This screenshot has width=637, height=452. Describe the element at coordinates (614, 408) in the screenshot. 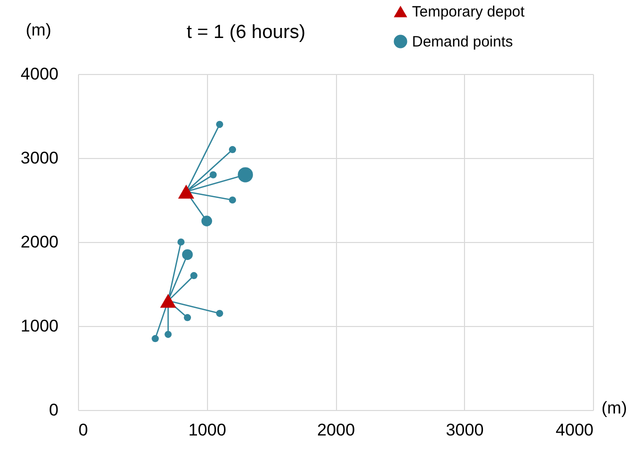

I see `x-axis-title: (m)` at that location.